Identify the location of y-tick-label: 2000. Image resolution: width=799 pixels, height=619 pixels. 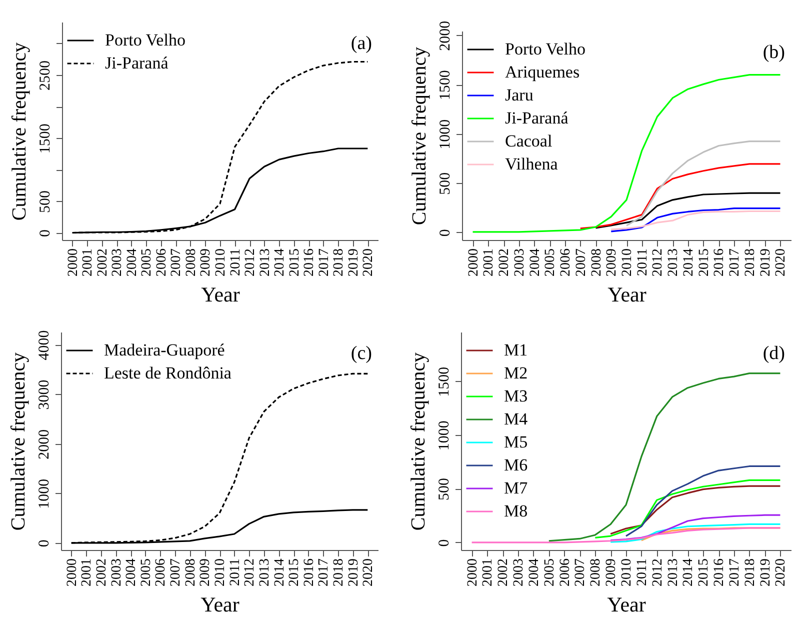
(446, 35).